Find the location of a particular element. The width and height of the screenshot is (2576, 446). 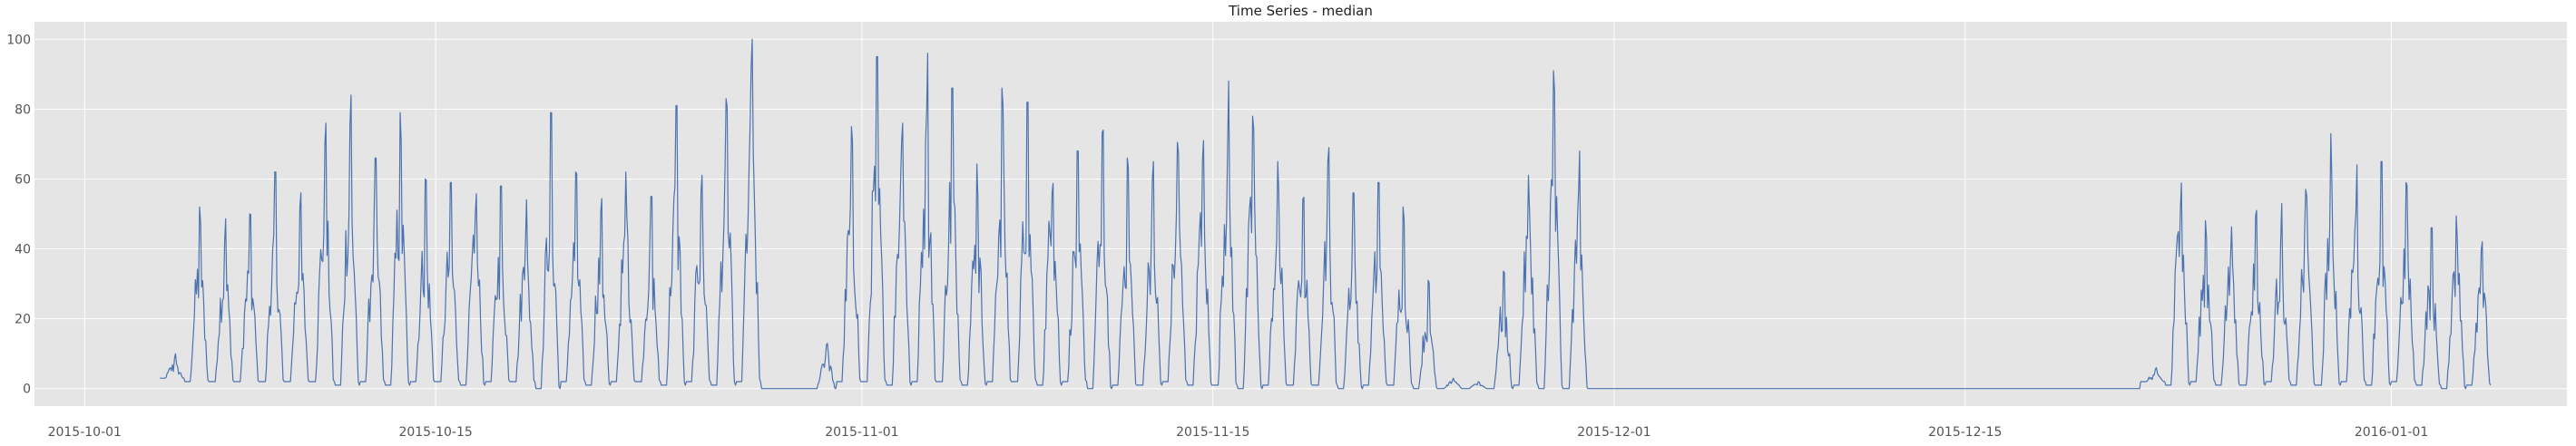

y-tick-label: 60 is located at coordinates (23, 179).